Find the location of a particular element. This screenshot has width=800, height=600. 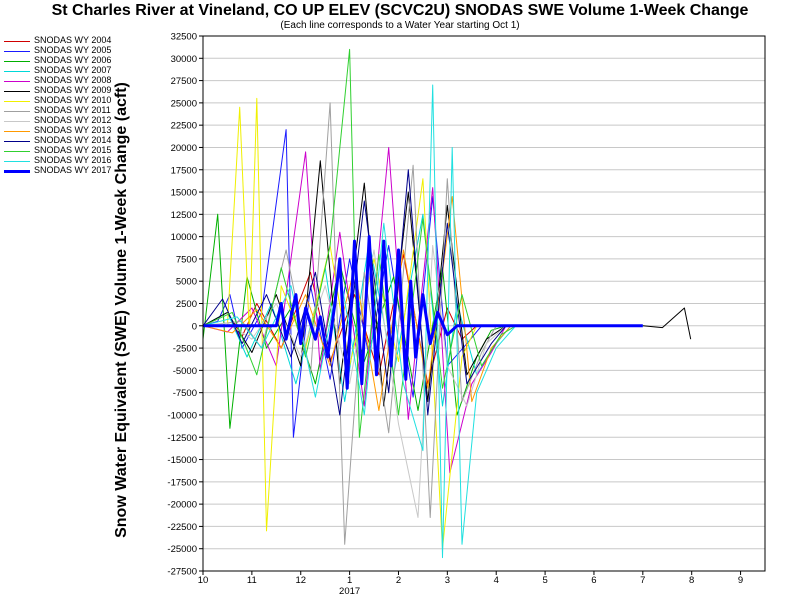

x-tick-label: 12 is located at coordinates (300, 580).